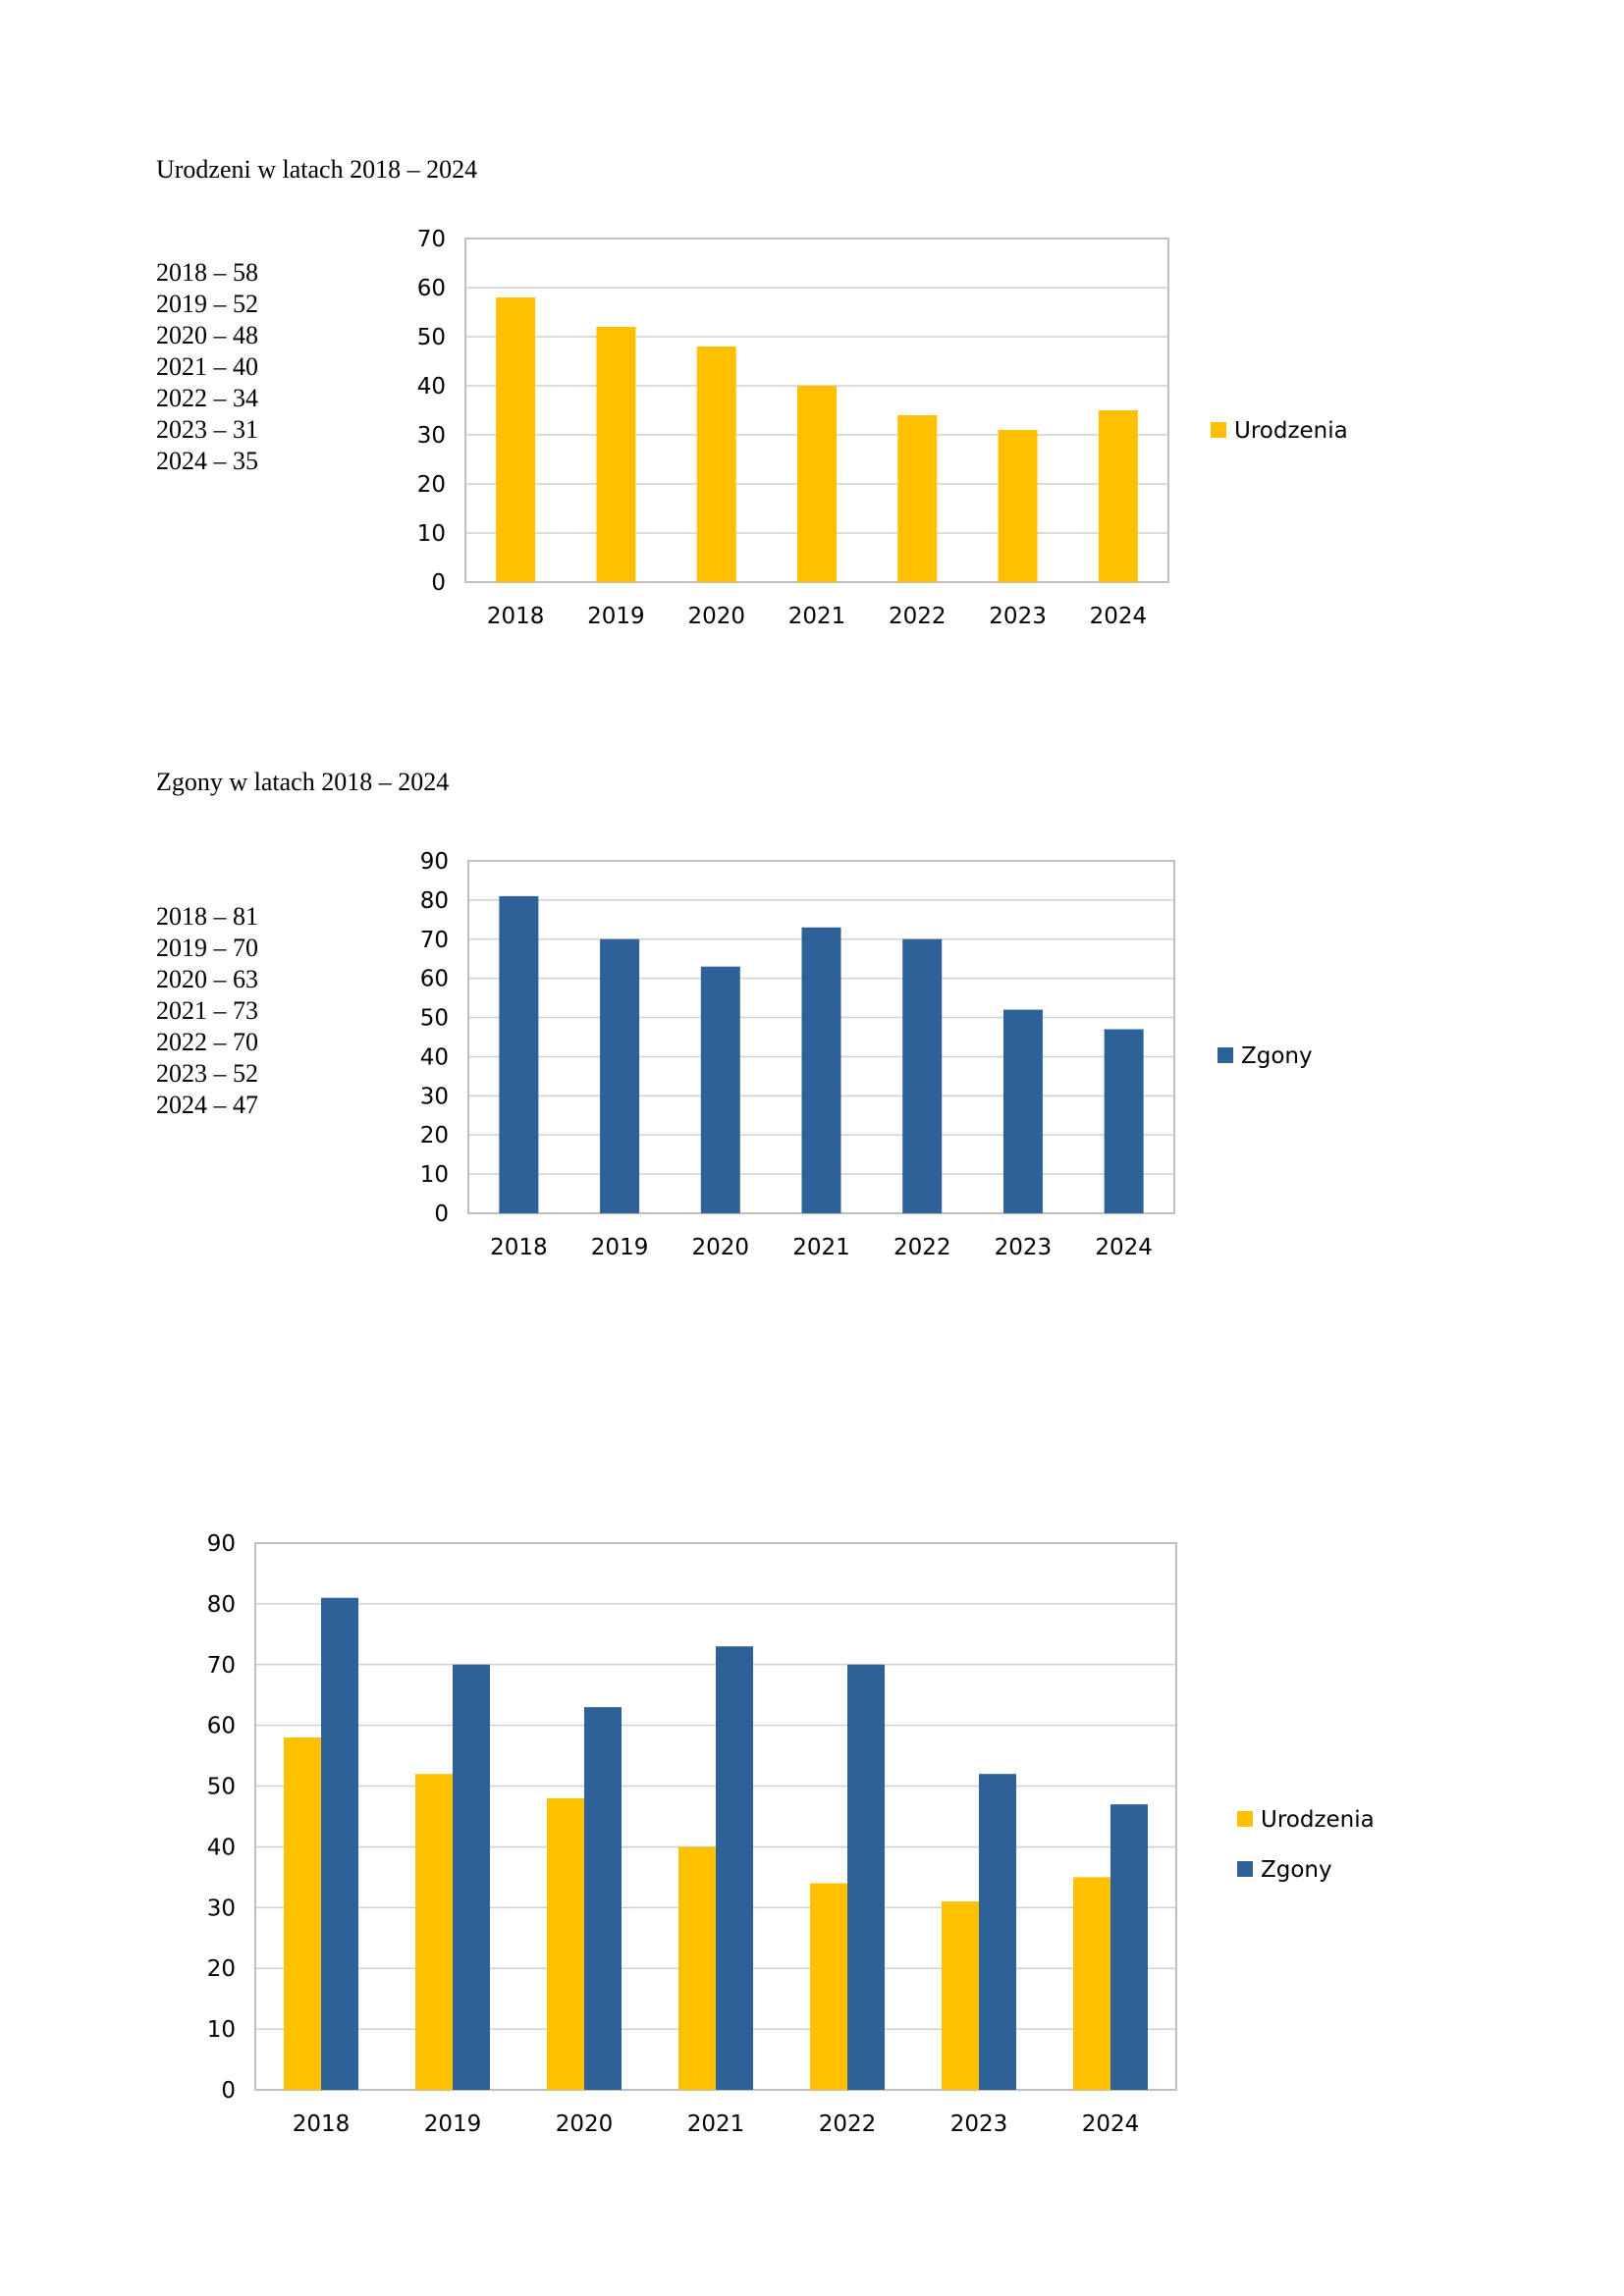 The image size is (1624, 2296). I want to click on list-item: 2018 – 58, so click(207, 272).